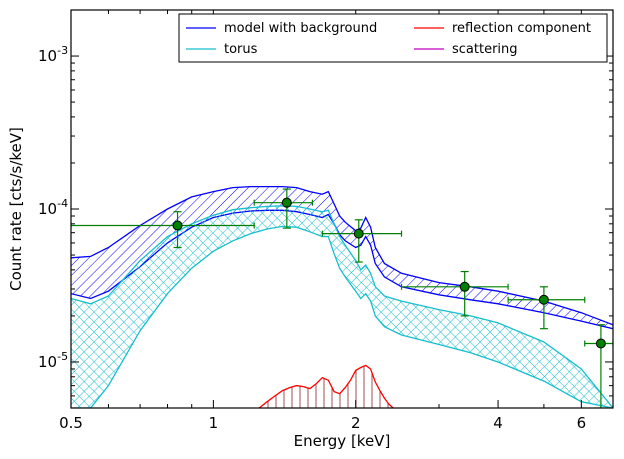 This screenshot has height=459, width=624. I want to click on x-axis-label: Energy [keV], so click(342, 441).